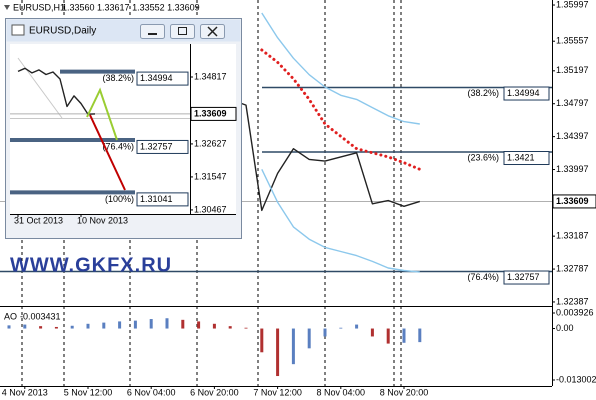 The height and width of the screenshot is (400, 596). What do you see at coordinates (7, 7) in the screenshot?
I see `symbol-icon` at bounding box center [7, 7].